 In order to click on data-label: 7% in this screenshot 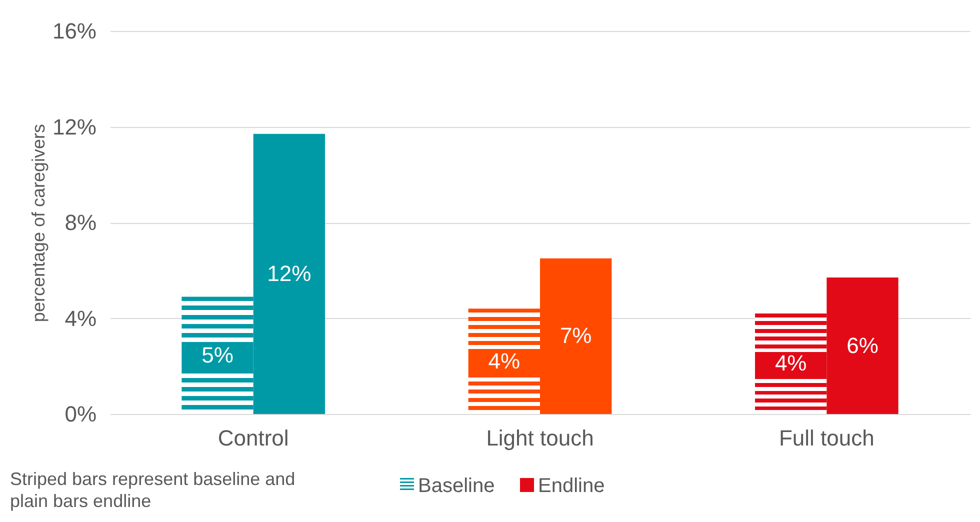, I will do `click(576, 335)`.